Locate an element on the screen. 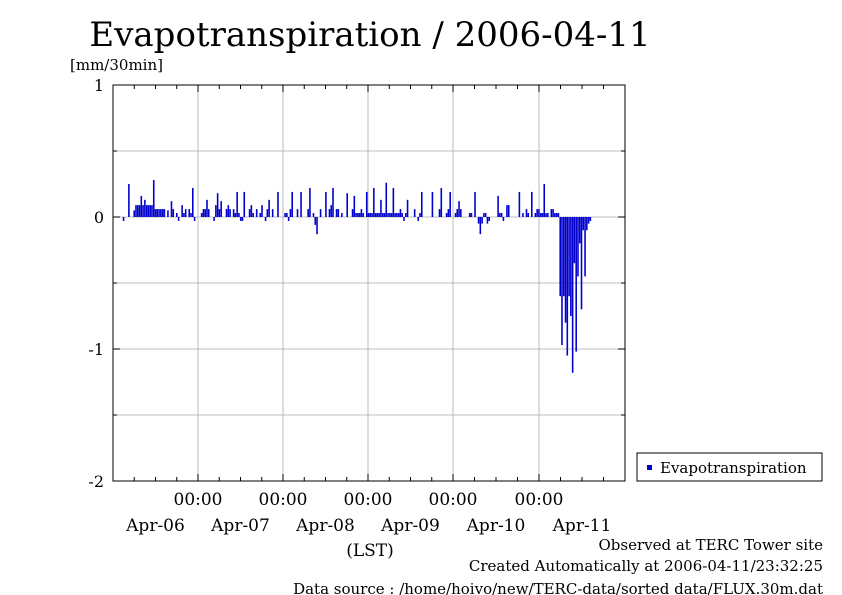 The width and height of the screenshot is (842, 595). y-tick-labels: 1 0 -1 -2 is located at coordinates (96, 283).